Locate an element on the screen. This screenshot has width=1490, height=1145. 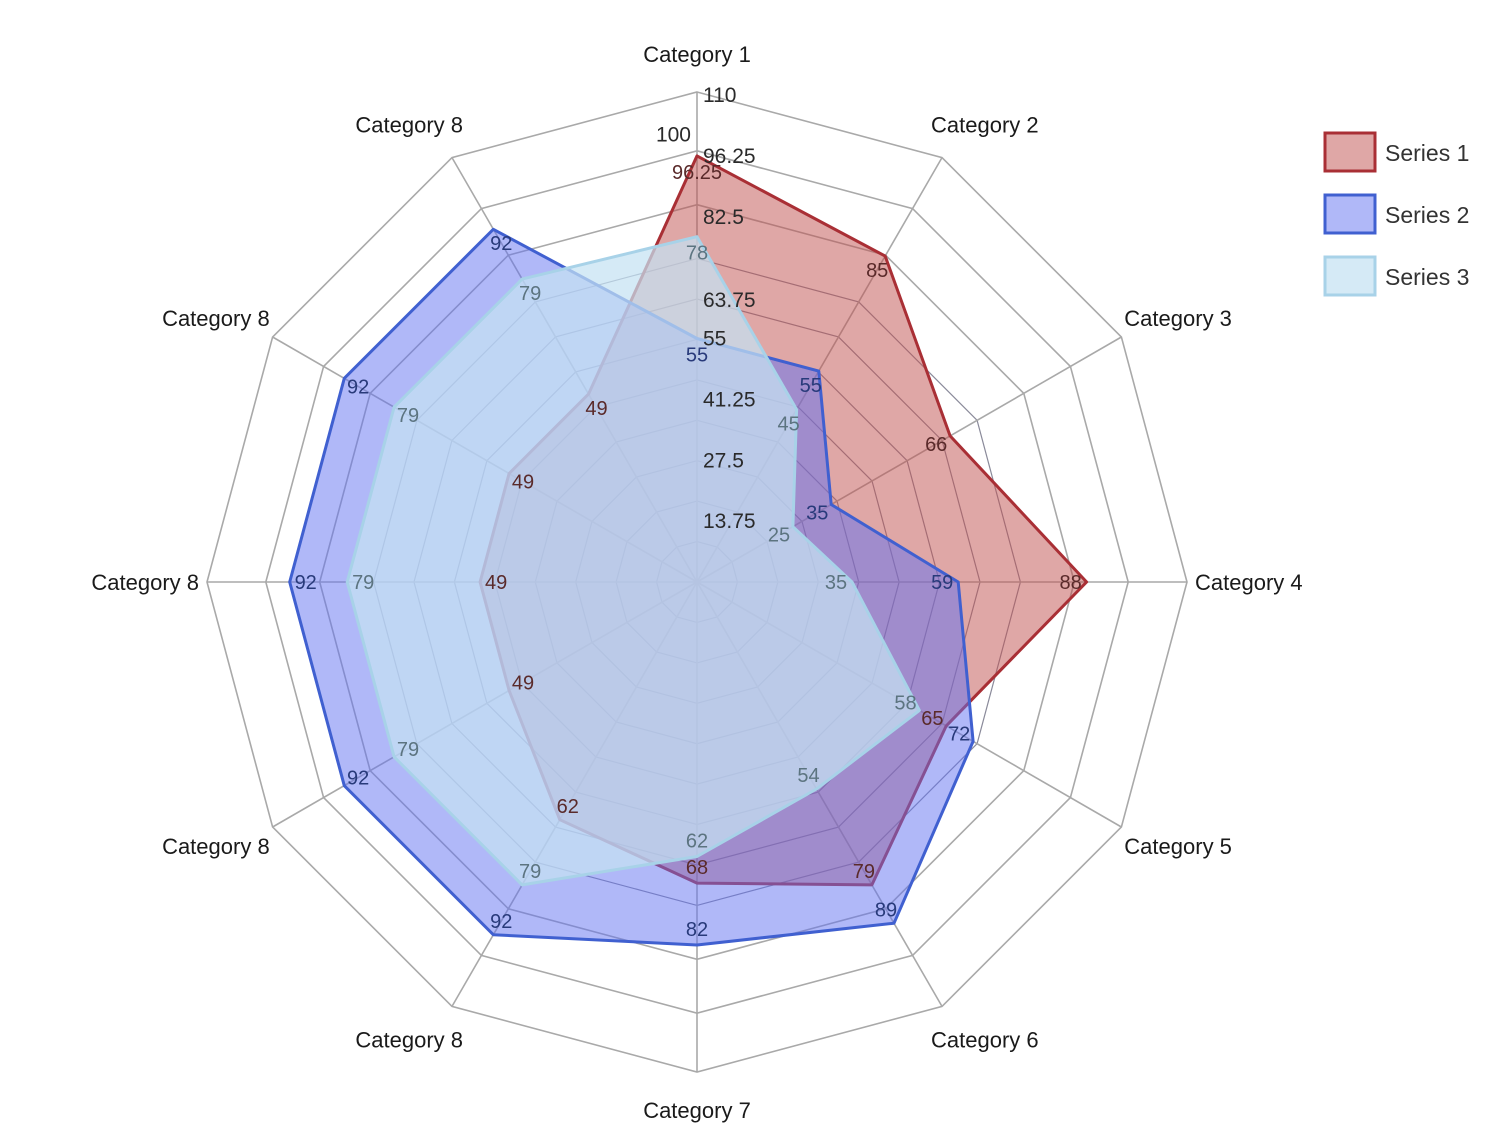
series-1-value-label: 79 is located at coordinates (864, 872).